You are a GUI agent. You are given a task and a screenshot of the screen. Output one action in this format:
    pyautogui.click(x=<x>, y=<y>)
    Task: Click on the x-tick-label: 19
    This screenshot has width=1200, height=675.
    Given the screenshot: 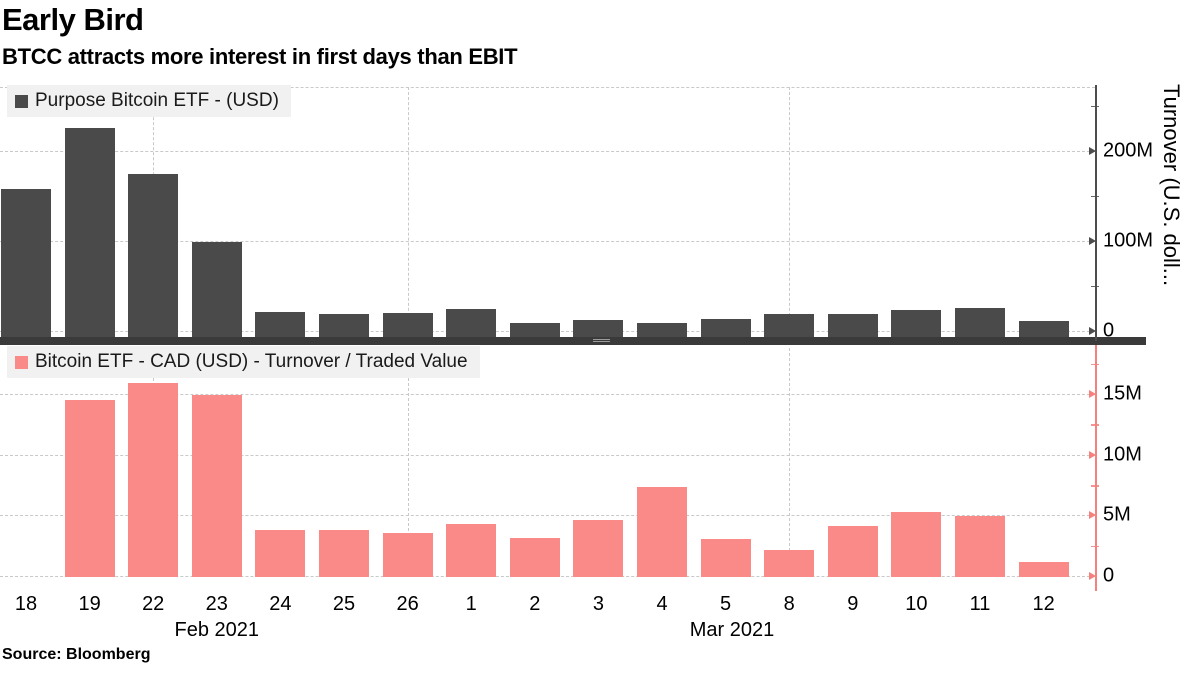 What is the action you would take?
    pyautogui.click(x=89, y=604)
    